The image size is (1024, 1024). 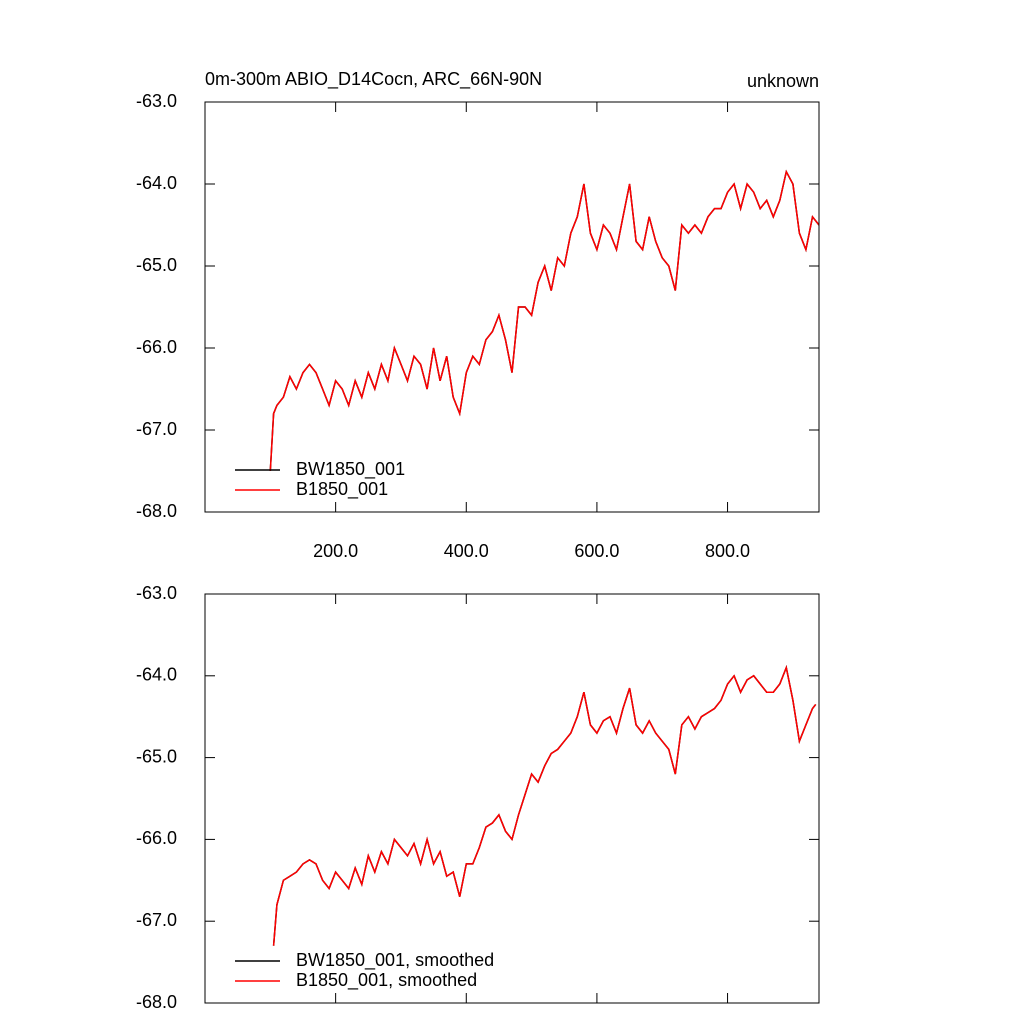 What do you see at coordinates (466, 551) in the screenshot?
I see `x-tick-label: 400.0` at bounding box center [466, 551].